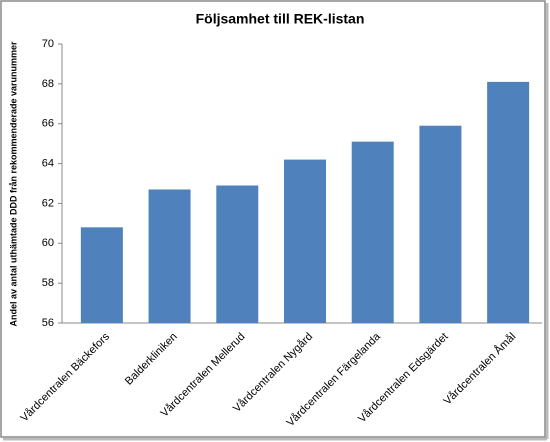  What do you see at coordinates (48, 283) in the screenshot?
I see `y-tick-label: 58` at bounding box center [48, 283].